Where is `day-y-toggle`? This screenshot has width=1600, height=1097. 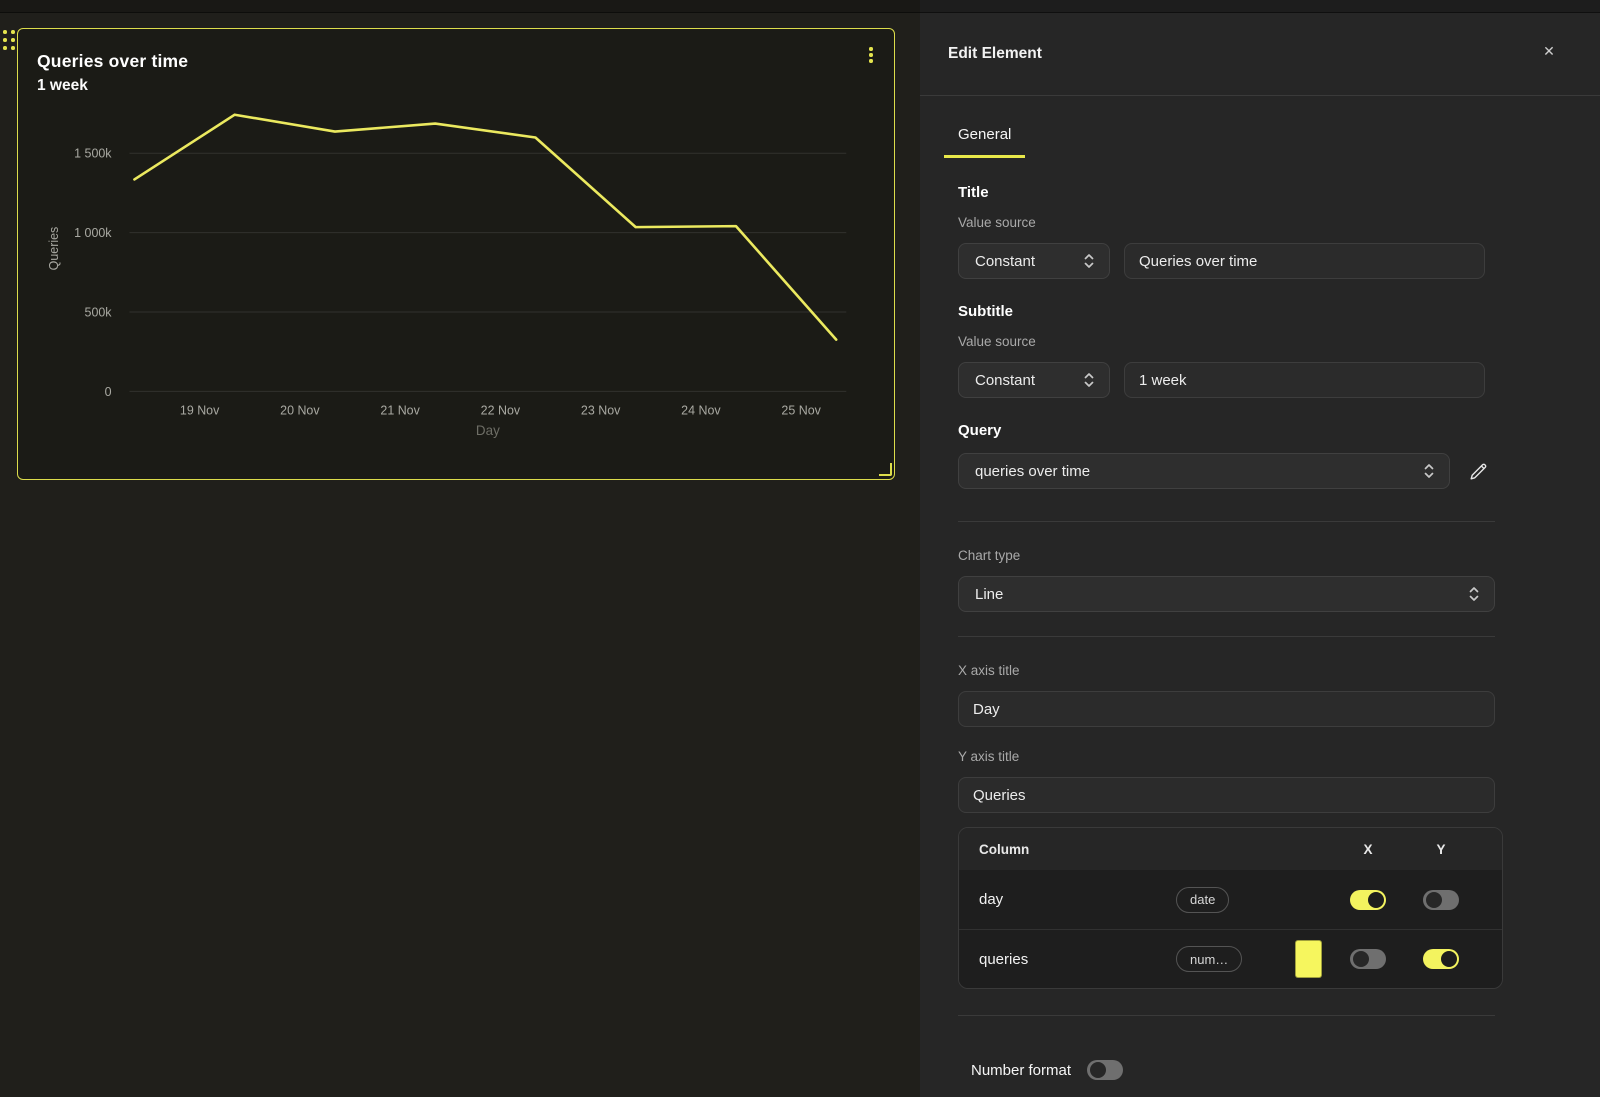
day-y-toggle is located at coordinates (1441, 899).